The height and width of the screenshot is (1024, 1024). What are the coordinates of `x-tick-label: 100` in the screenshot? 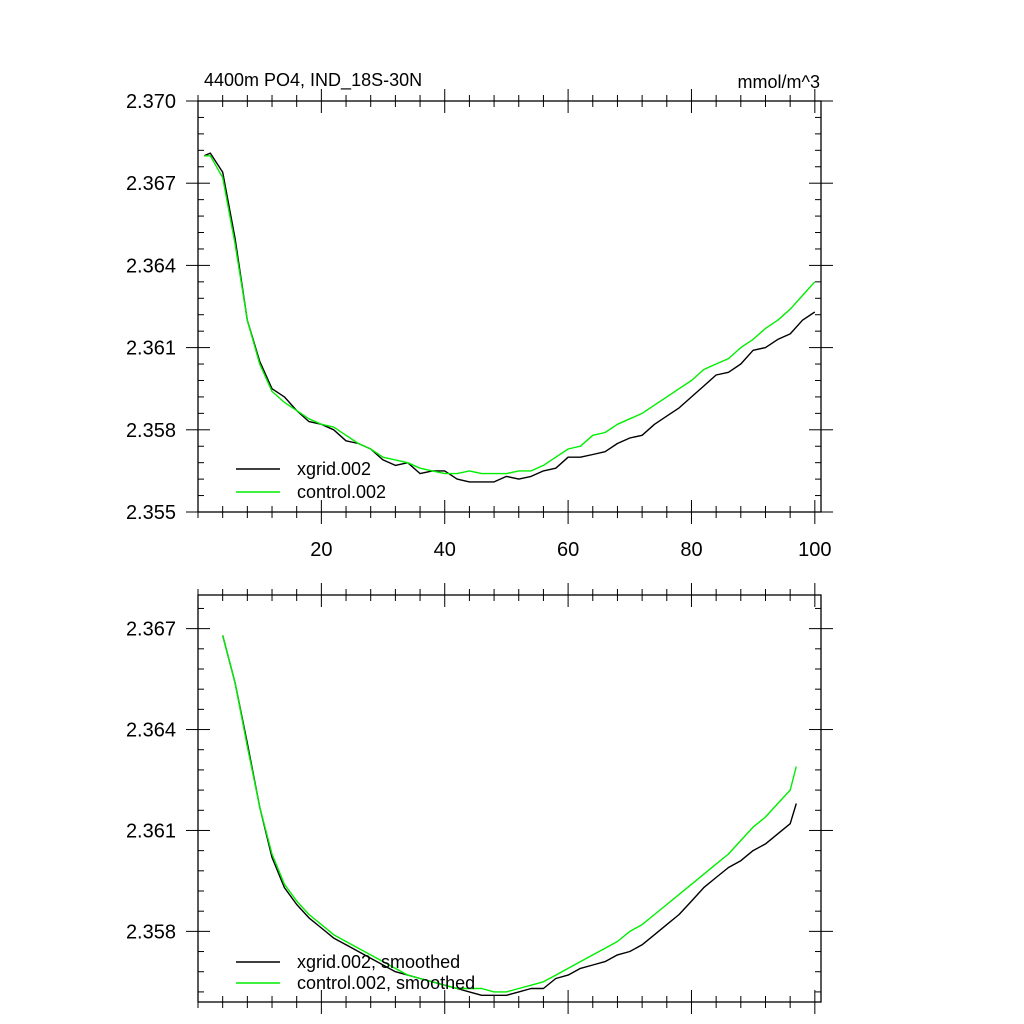 It's located at (814, 550).